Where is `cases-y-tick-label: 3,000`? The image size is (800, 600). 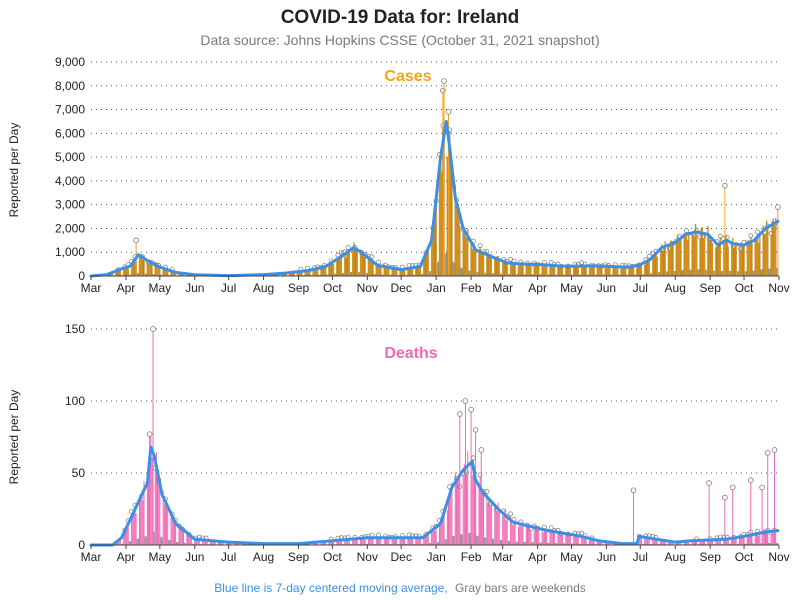
cases-y-tick-label: 3,000 is located at coordinates (70, 205).